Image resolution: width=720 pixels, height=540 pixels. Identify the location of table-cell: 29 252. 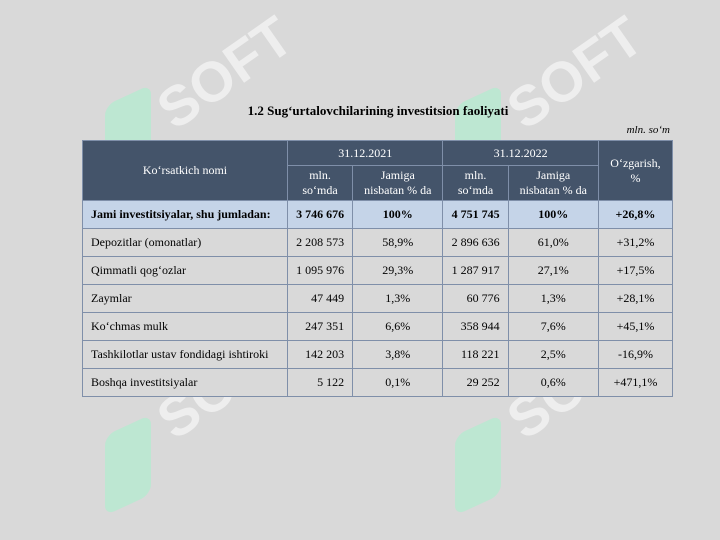
(475, 382).